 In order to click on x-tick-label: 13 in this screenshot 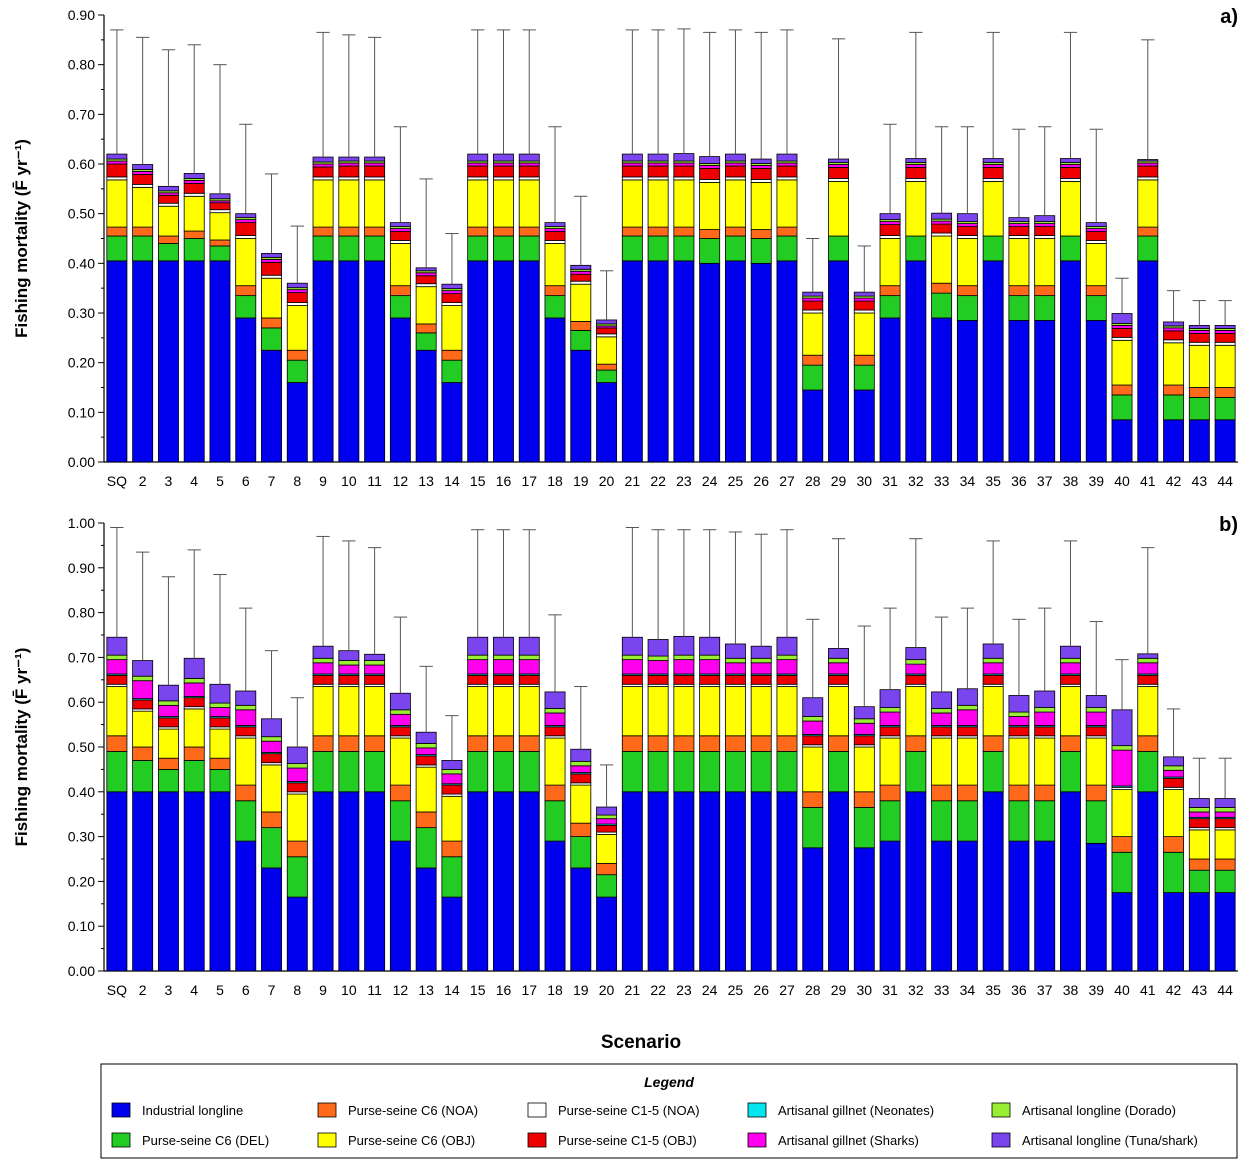, I will do `click(426, 990)`.